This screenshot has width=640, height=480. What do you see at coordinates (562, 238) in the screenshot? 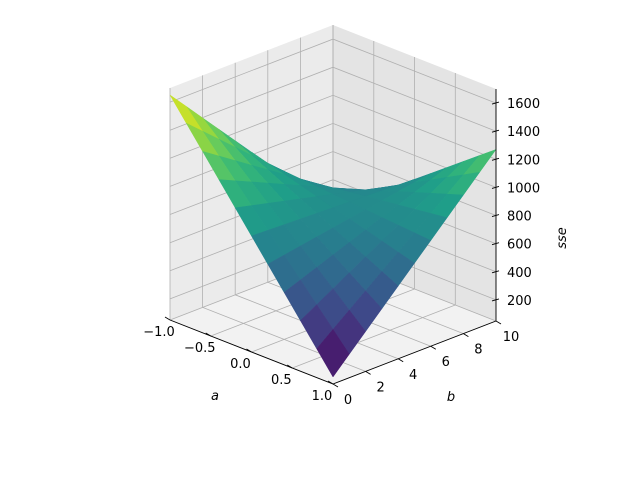
I see `z-axis-label: sse` at bounding box center [562, 238].